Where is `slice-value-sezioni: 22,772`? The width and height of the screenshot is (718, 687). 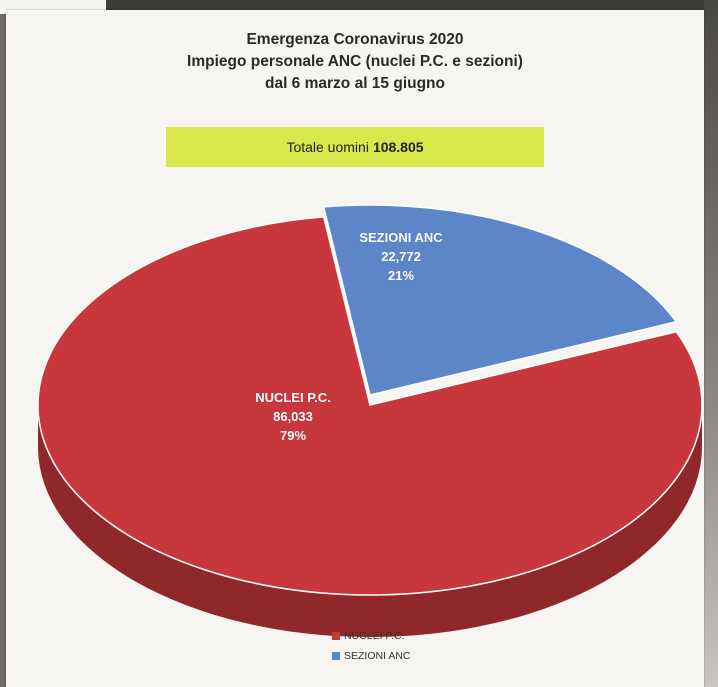
slice-value-sezioni: 22,772 is located at coordinates (401, 256).